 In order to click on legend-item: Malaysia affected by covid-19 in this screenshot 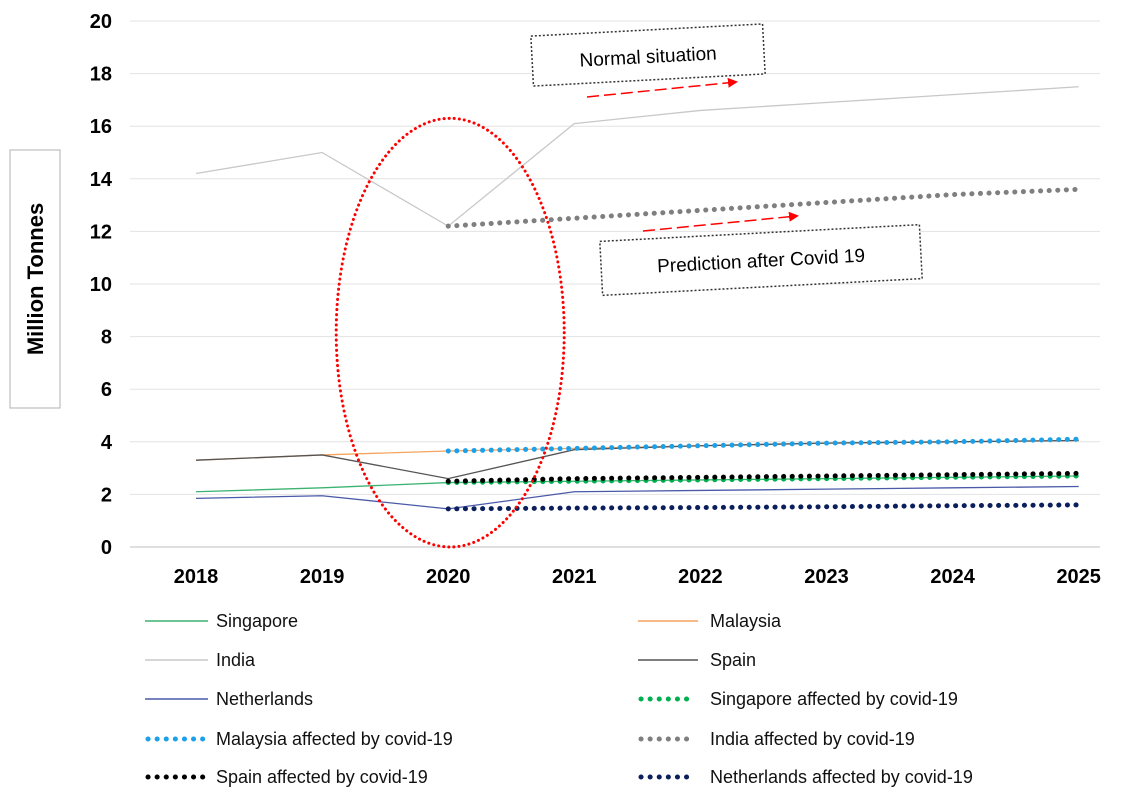, I will do `click(299, 739)`.